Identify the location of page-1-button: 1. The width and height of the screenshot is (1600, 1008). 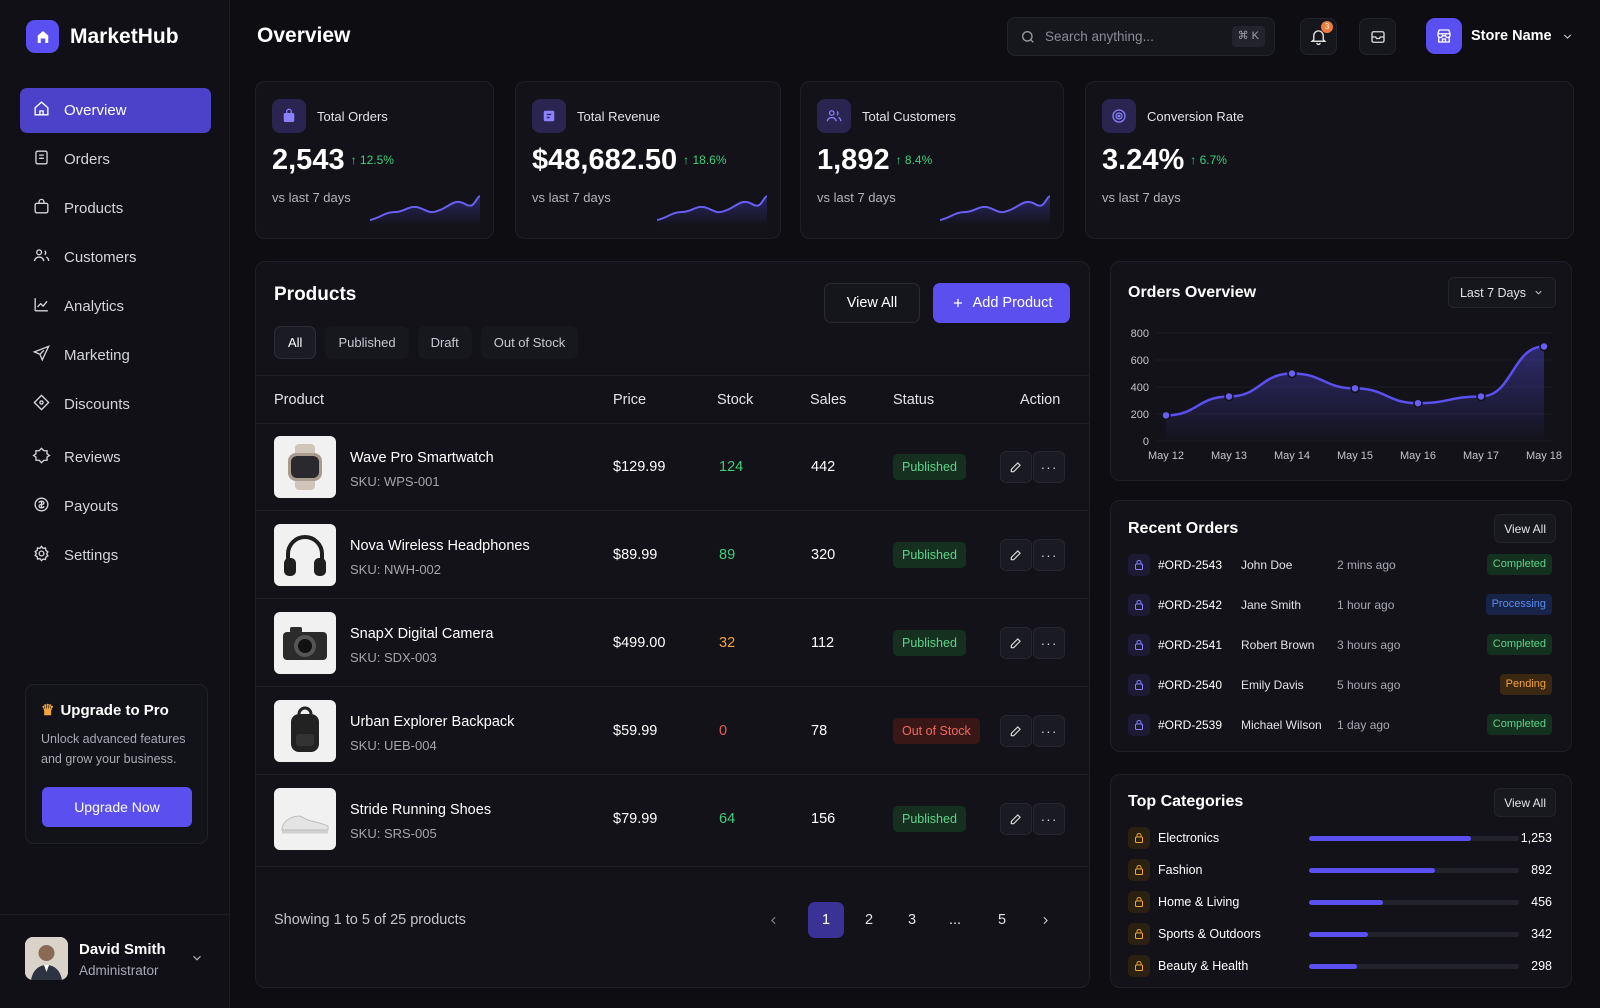
(826, 920).